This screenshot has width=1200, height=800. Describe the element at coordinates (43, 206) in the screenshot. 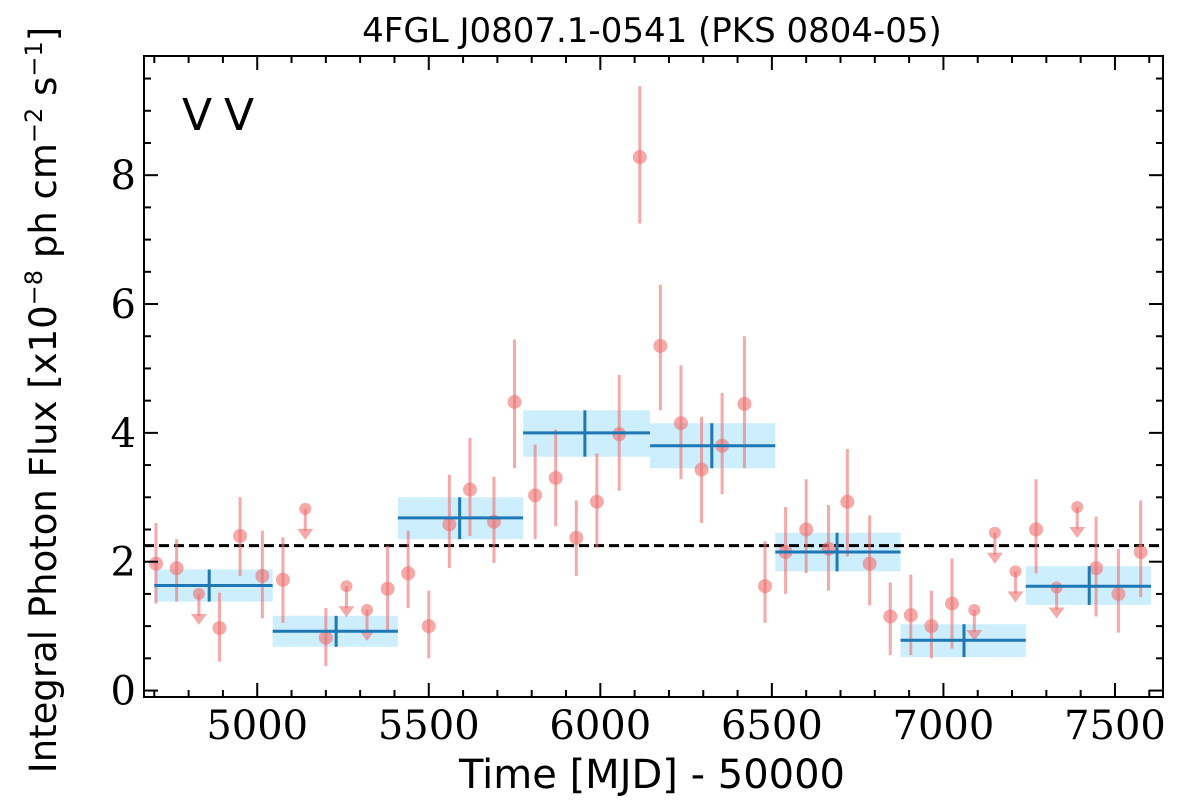

I see `y-axis-label-mid: ph cm` at that location.